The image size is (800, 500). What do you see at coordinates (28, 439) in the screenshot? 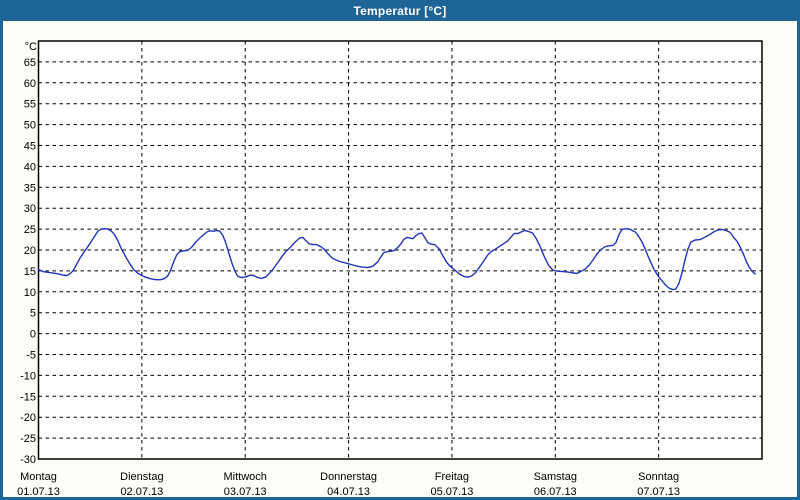
I see `y-axis-tick-label: -25` at bounding box center [28, 439].